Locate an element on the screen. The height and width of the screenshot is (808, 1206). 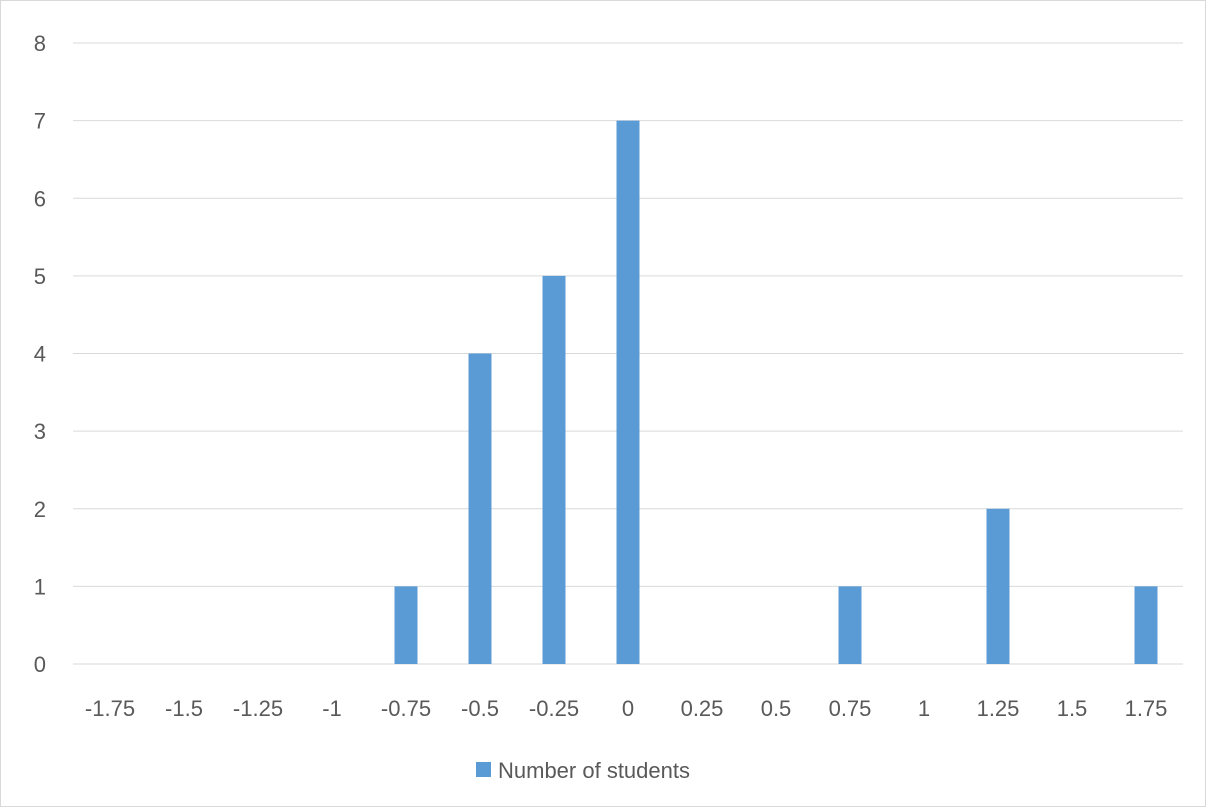
y-axis-ticks: 0 1 2 3 4 5 6 7 8 is located at coordinates (40, 354).